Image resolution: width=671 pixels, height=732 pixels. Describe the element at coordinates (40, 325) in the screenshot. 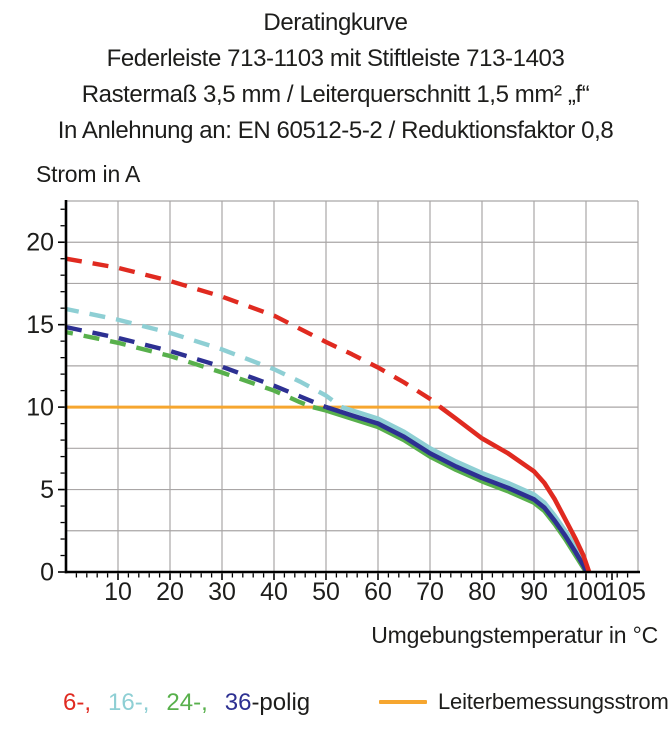

I see `y-tick-label: 15` at that location.